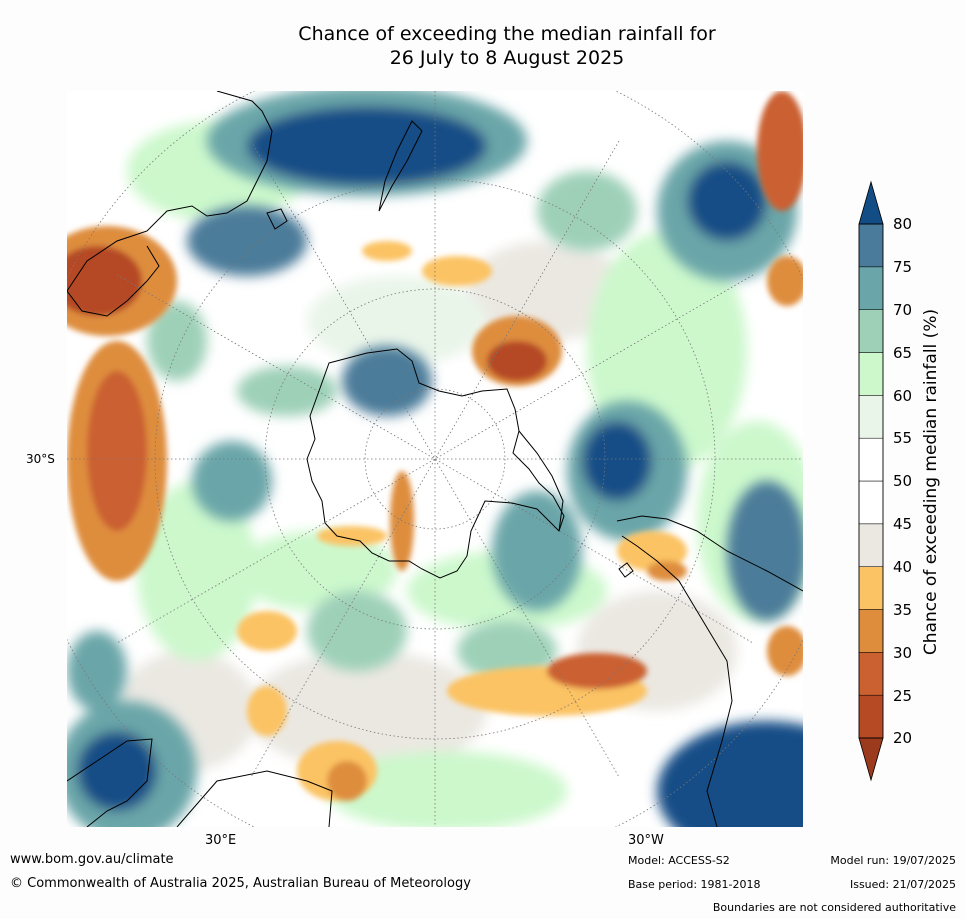  I want to click on colorbar-tick-80: 80, so click(903, 224).